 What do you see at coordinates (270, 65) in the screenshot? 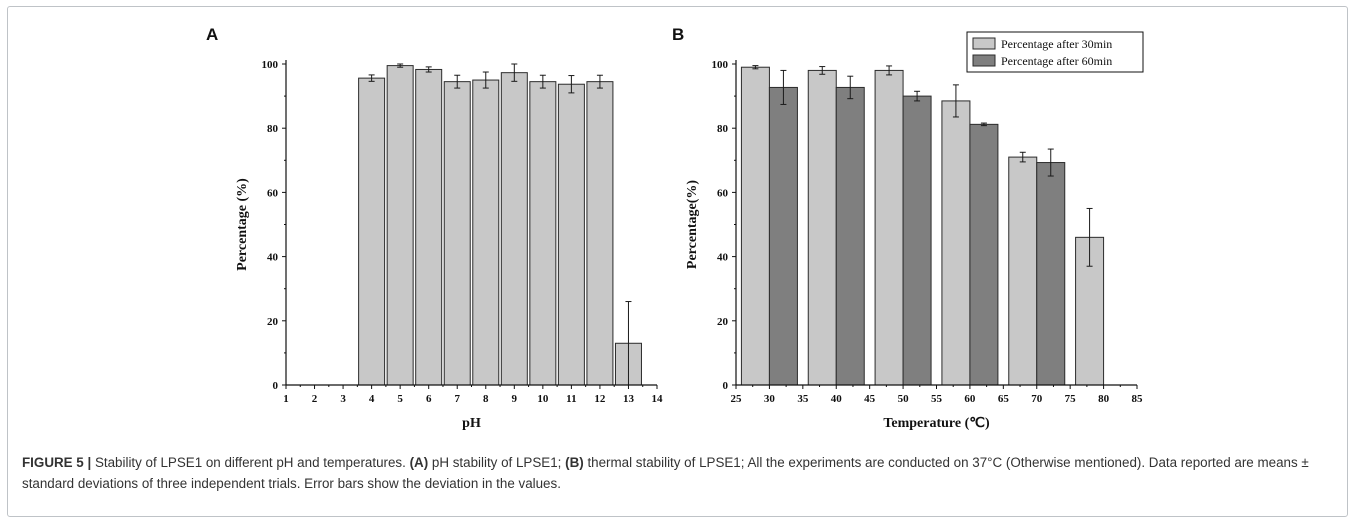
I see `panel-a-y-tick-label-5: 100` at bounding box center [270, 65].